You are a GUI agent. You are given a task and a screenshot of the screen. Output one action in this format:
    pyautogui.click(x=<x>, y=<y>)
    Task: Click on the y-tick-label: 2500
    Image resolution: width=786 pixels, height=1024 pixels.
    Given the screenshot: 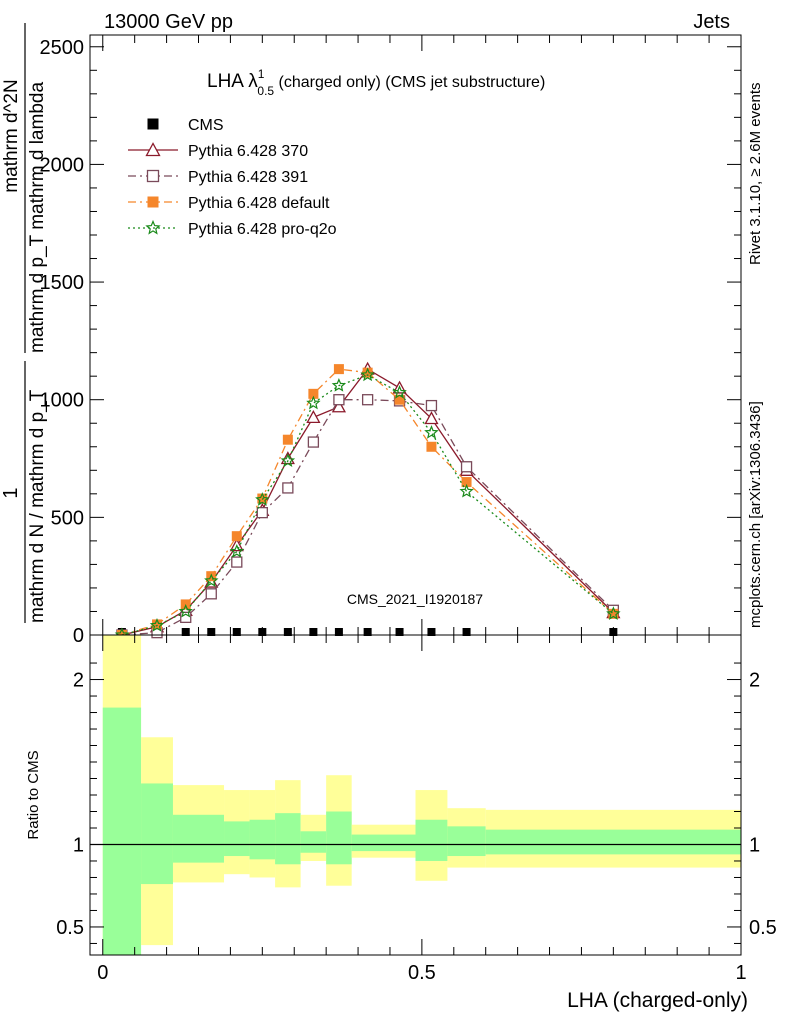 What is the action you would take?
    pyautogui.click(x=62, y=48)
    